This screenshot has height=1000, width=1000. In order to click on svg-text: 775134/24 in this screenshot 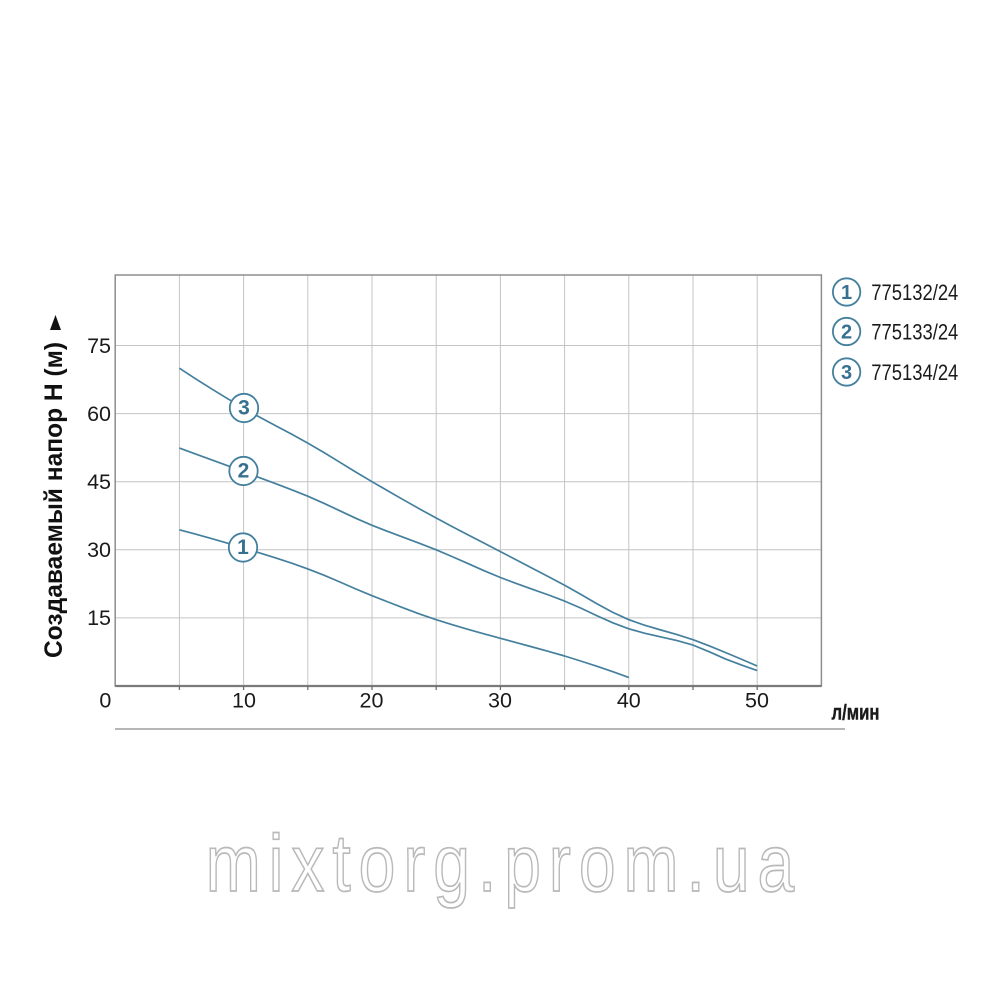, I will do `click(914, 372)`.